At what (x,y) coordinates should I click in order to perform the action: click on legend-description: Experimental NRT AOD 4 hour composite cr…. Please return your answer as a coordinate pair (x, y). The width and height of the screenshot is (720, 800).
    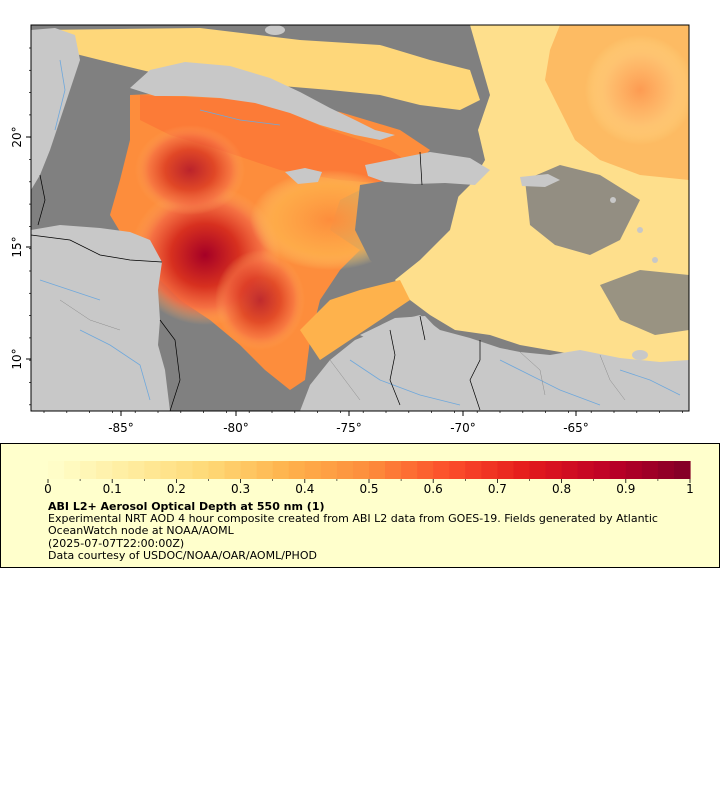
    Looking at the image, I should click on (353, 524).